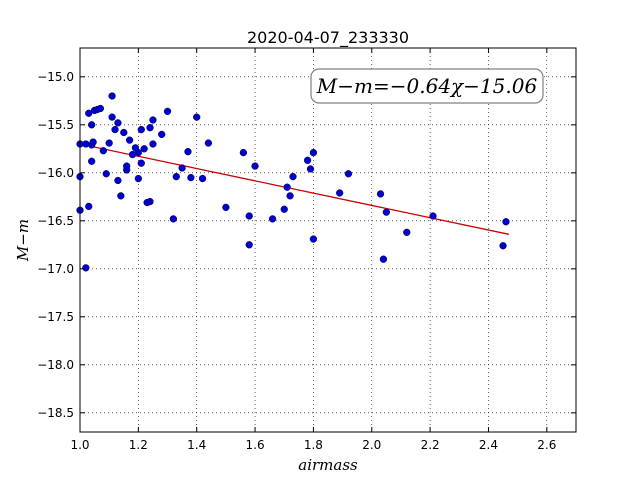 This screenshot has height=480, width=640. What do you see at coordinates (313, 445) in the screenshot?
I see `x-tick-label: 1.8` at bounding box center [313, 445].